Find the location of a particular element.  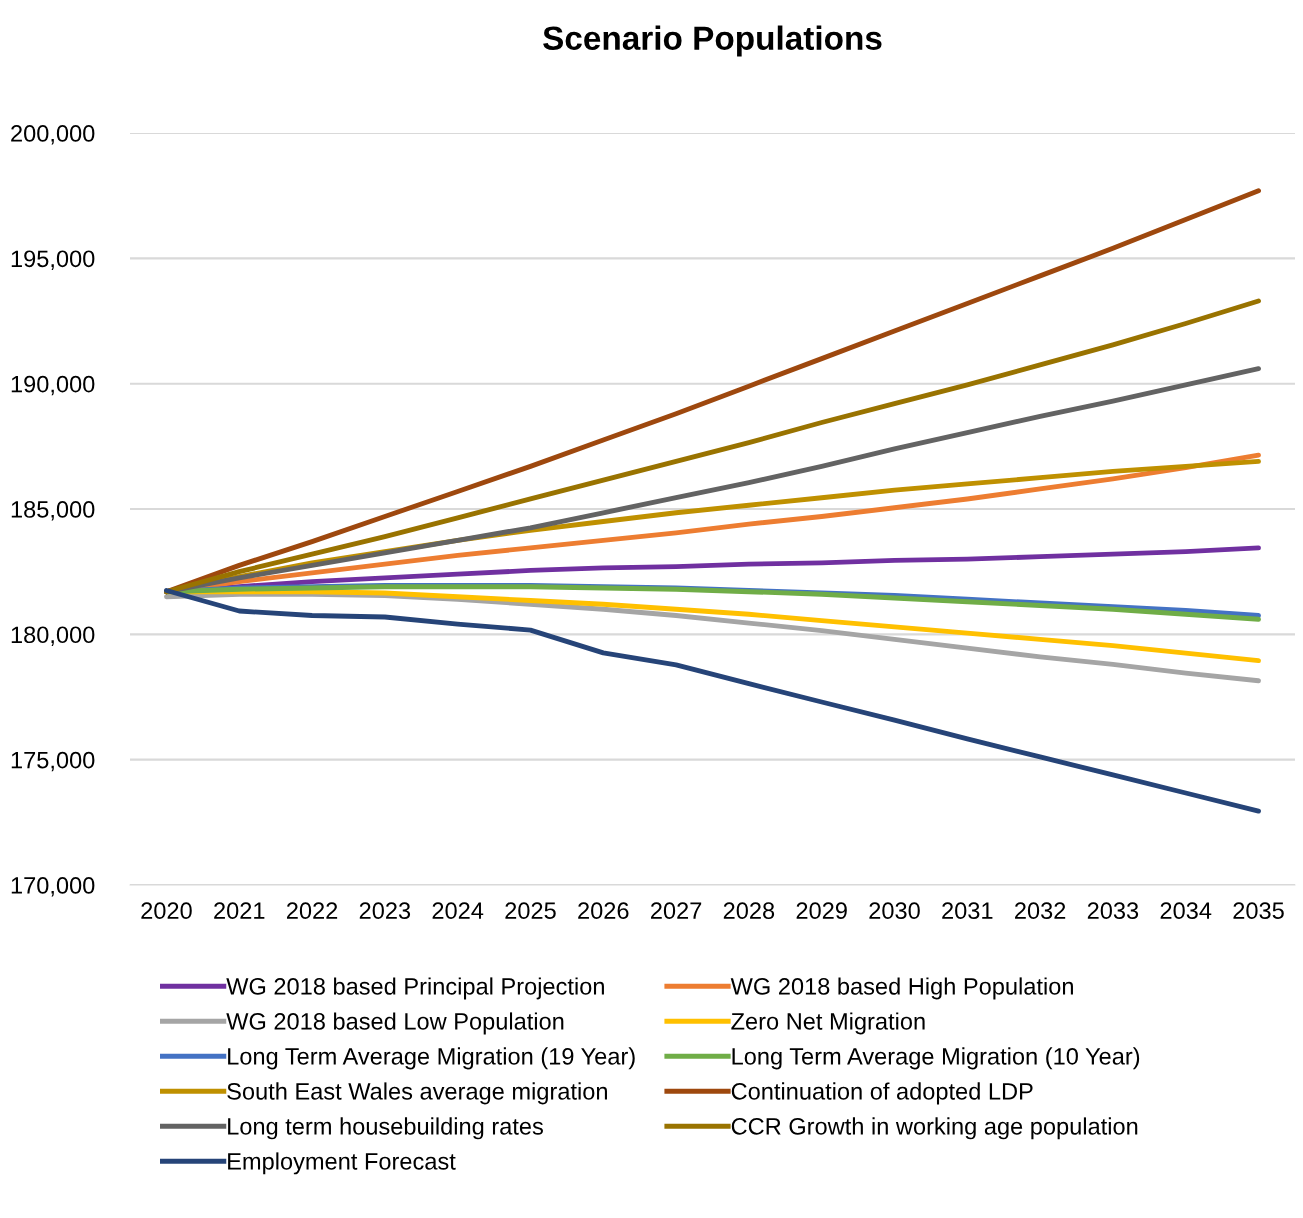

x-tick-label: 2023 is located at coordinates (385, 911).